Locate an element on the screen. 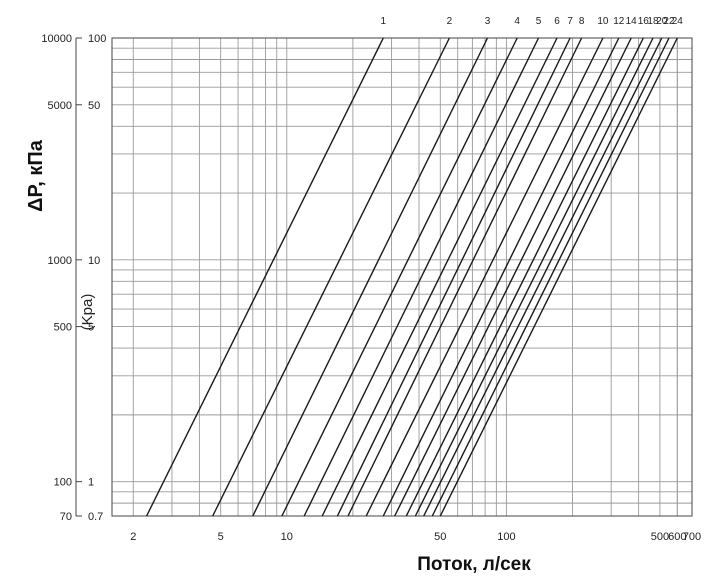 The width and height of the screenshot is (709, 576). series-20-label: 20 is located at coordinates (662, 21).